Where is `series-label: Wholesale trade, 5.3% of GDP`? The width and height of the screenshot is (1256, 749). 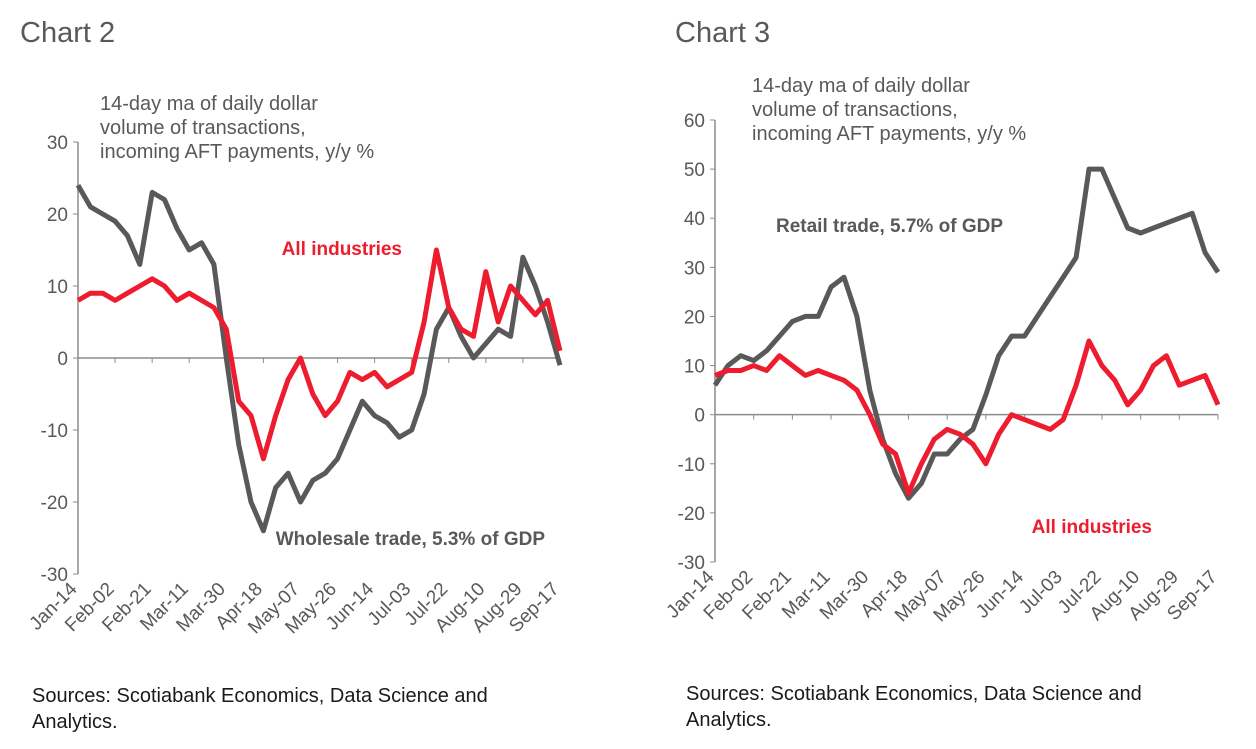
series-label: Wholesale trade, 5.3% of GDP is located at coordinates (411, 539).